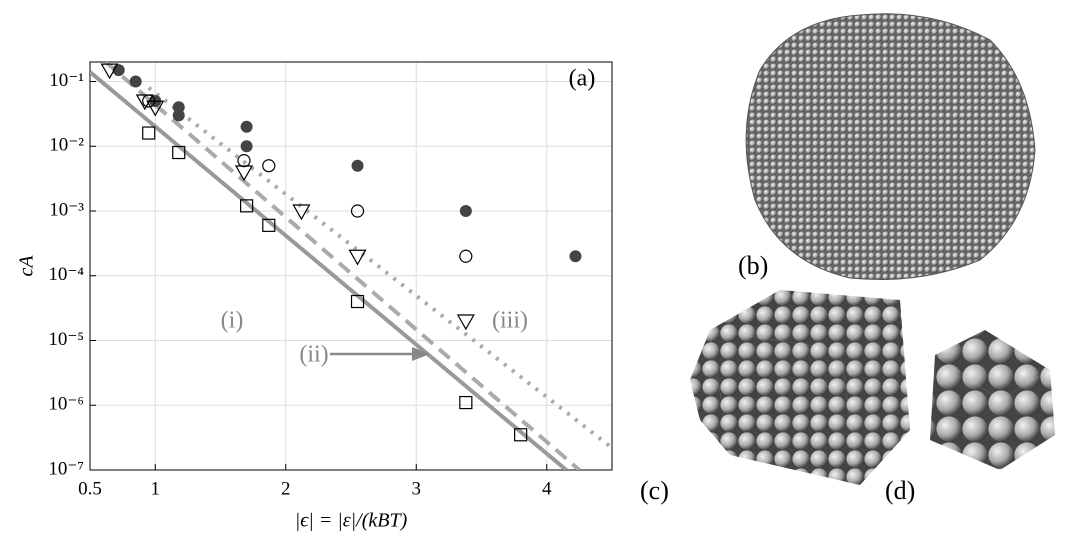 This screenshot has height=541, width=1068. Describe the element at coordinates (654, 490) in the screenshot. I see `panel-label: (c)` at that location.